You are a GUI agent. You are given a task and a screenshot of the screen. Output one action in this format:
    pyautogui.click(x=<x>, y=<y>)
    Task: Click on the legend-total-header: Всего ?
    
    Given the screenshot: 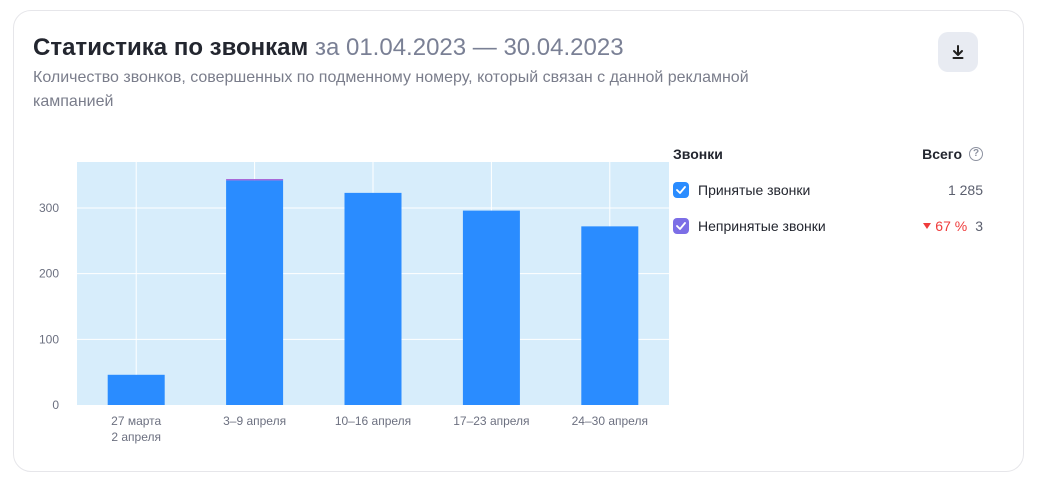 What is the action you would take?
    pyautogui.click(x=952, y=154)
    